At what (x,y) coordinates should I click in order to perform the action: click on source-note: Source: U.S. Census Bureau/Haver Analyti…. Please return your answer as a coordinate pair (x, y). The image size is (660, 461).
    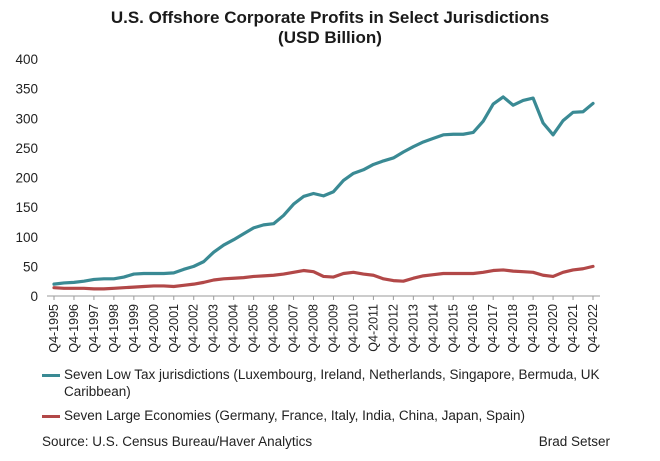
    Looking at the image, I should click on (177, 441).